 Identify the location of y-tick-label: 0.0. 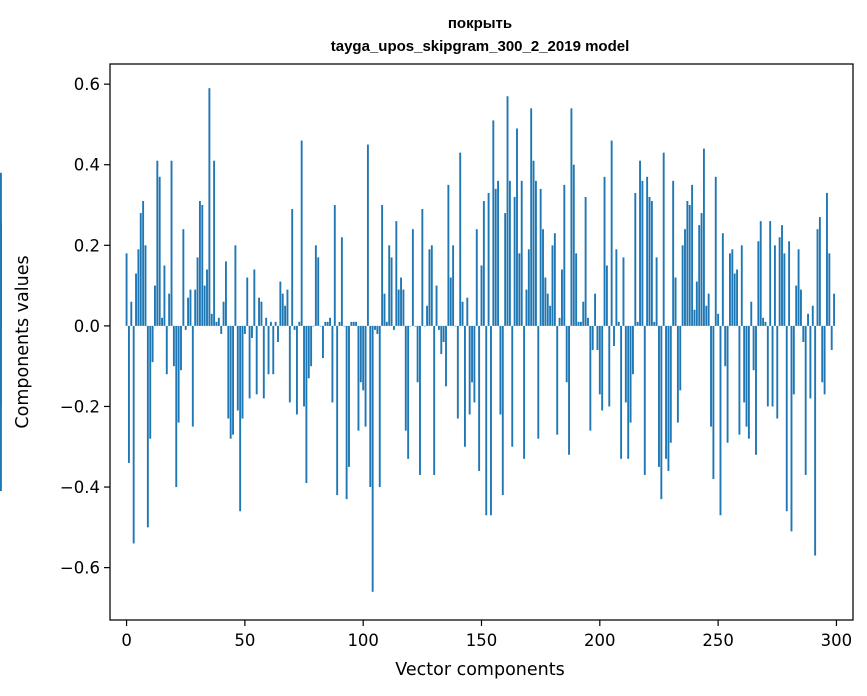
(87, 326).